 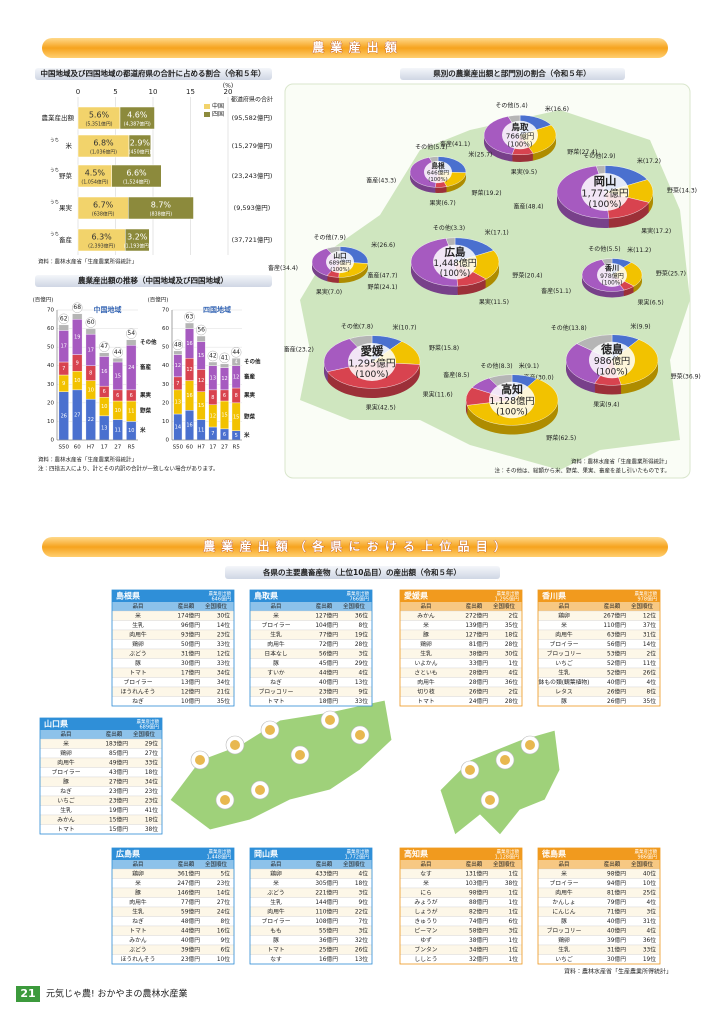 What do you see at coordinates (514, 921) in the screenshot?
I see `cell-rank: 6位` at bounding box center [514, 921].